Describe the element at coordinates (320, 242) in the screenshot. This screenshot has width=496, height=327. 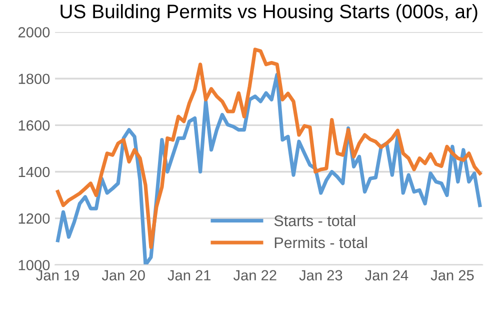
I see `legend-label: Permits - total` at that location.